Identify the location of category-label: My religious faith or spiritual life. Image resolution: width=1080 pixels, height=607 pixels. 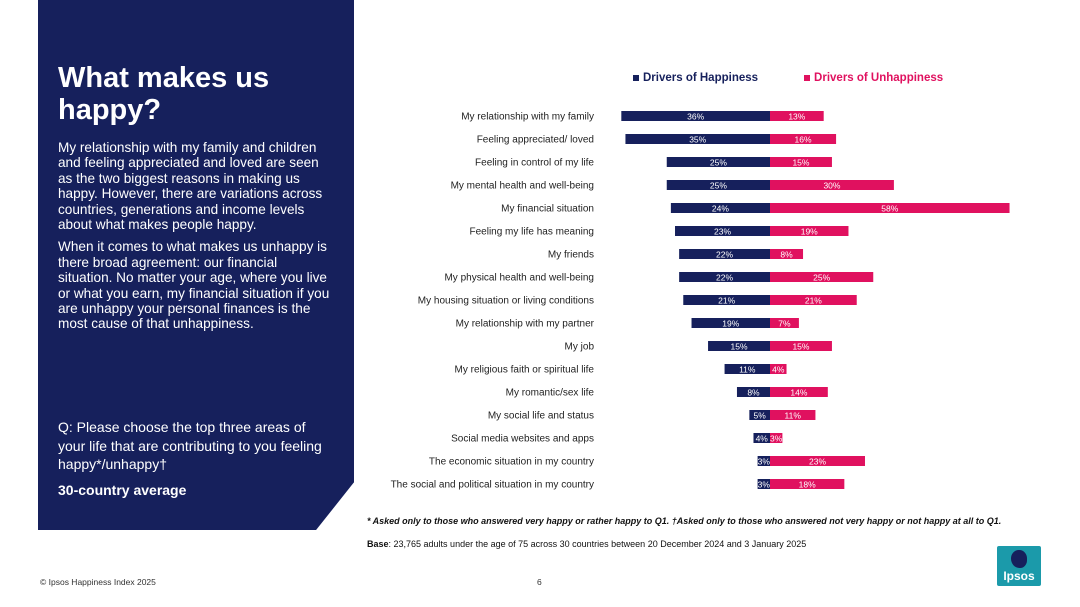
(525, 370).